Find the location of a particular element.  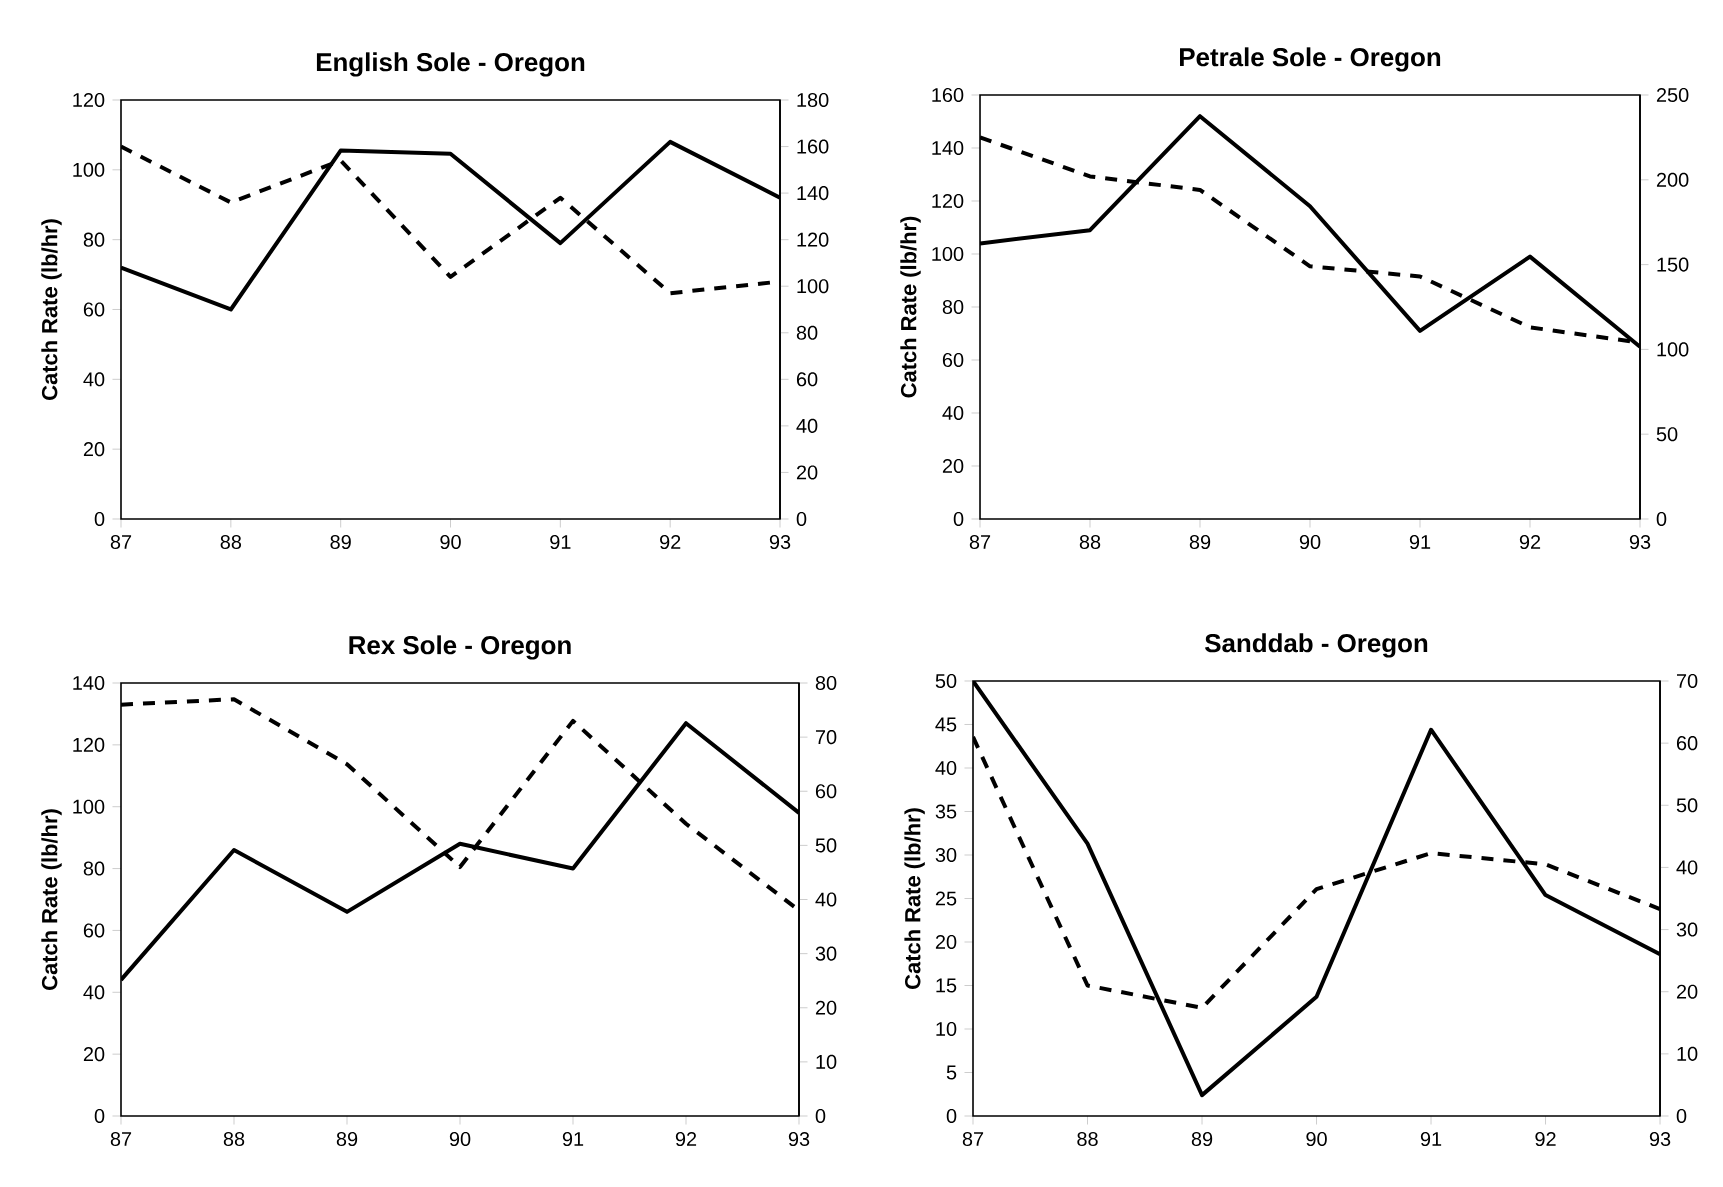

y-tick-label: 5 is located at coordinates (951, 1072).